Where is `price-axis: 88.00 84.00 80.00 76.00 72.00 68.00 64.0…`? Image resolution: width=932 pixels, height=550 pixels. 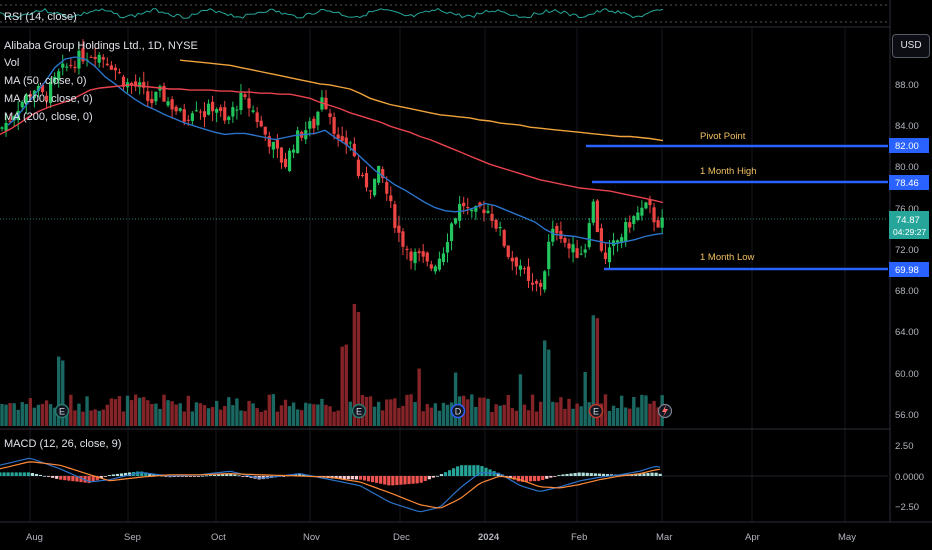 price-axis: 88.00 84.00 80.00 76.00 72.00 68.00 64.0… is located at coordinates (907, 250).